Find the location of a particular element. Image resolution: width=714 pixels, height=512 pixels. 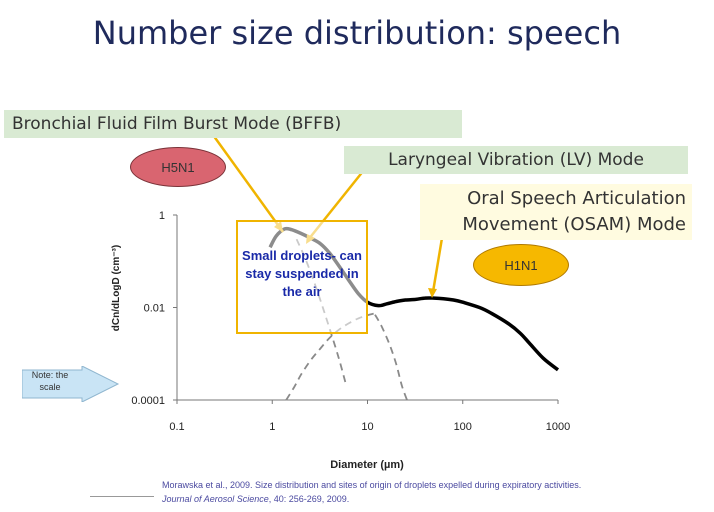

h5n1-badge: H5N1 is located at coordinates (178, 167).